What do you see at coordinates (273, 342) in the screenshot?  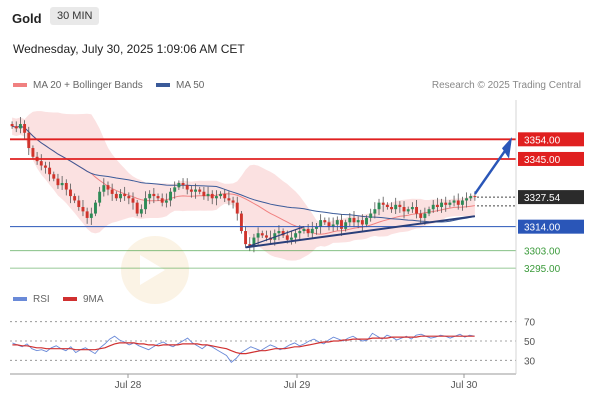 I see `rsi-panel: 70 50 30` at bounding box center [273, 342].